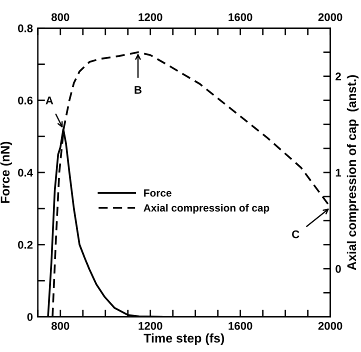 The height and width of the screenshot is (352, 361). What do you see at coordinates (352, 172) in the screenshot?
I see `y2-axis-title: Axial compression of cap (anst.)` at bounding box center [352, 172].